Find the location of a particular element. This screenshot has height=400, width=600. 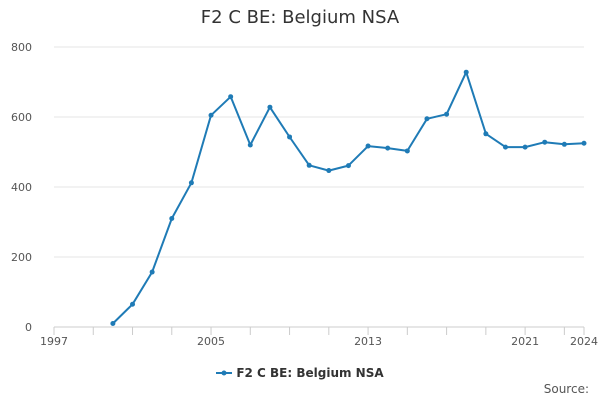

x-tick-label: 2013 is located at coordinates (368, 341).